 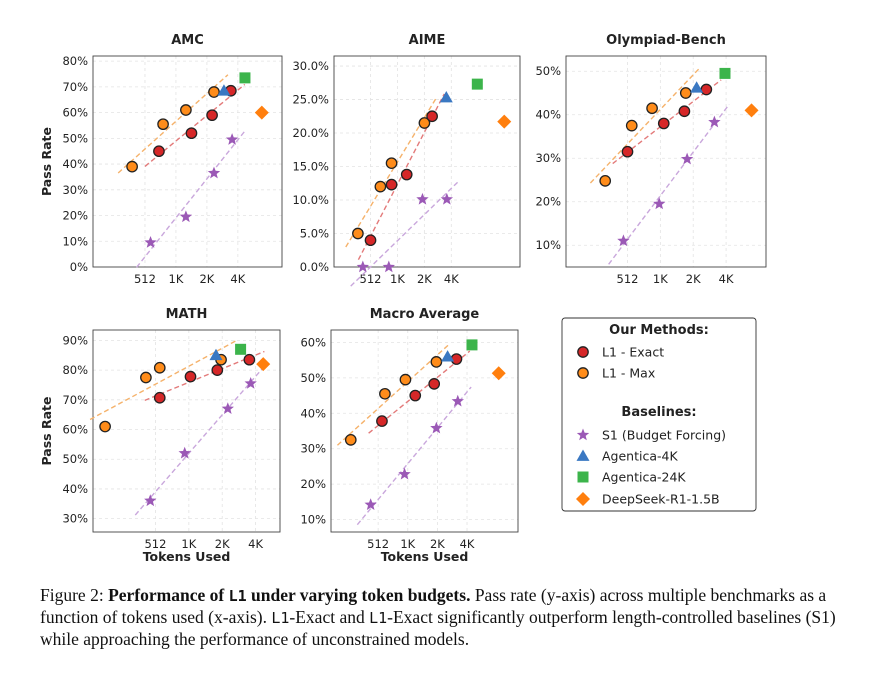 What do you see at coordinates (310, 66) in the screenshot?
I see `y-tick-label: 30.0%` at bounding box center [310, 66].